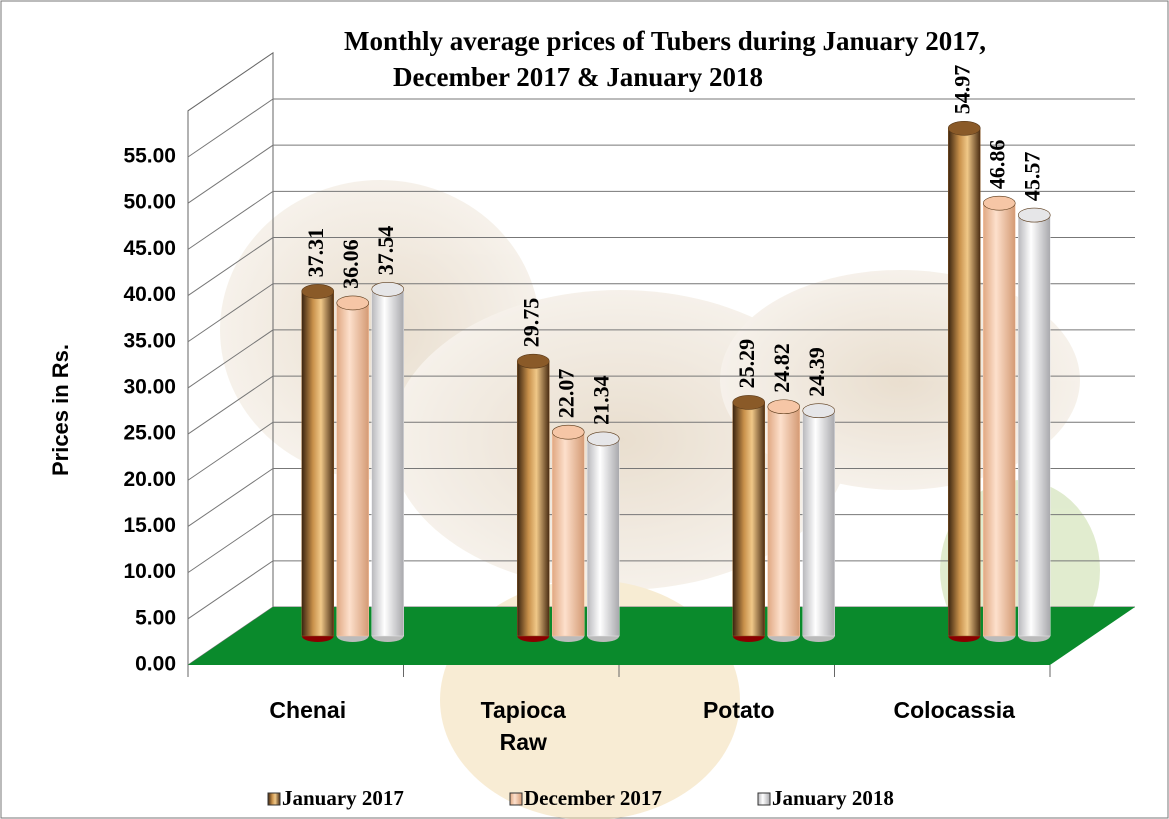  Describe the element at coordinates (149, 156) in the screenshot. I see `y-tick-label: 55.00` at that location.